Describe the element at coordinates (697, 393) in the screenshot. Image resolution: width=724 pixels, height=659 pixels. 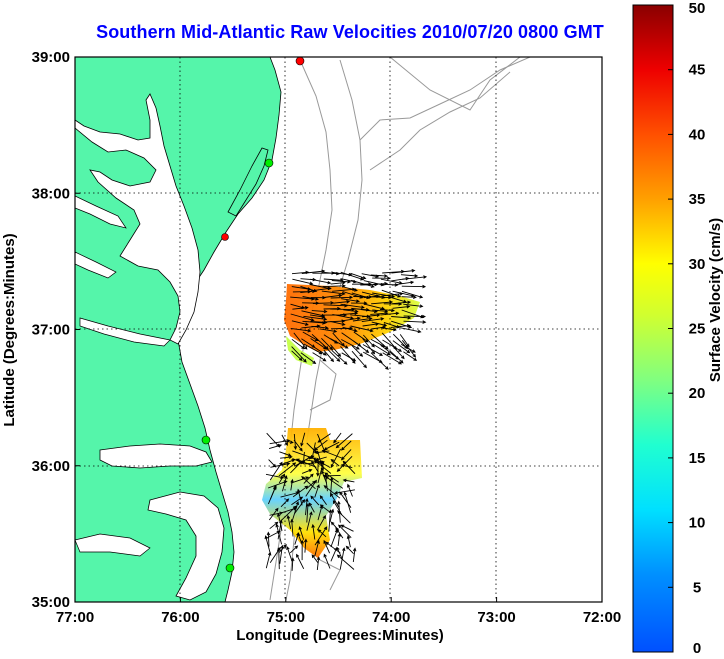
I see `colorbar-tick-label: 20` at that location.